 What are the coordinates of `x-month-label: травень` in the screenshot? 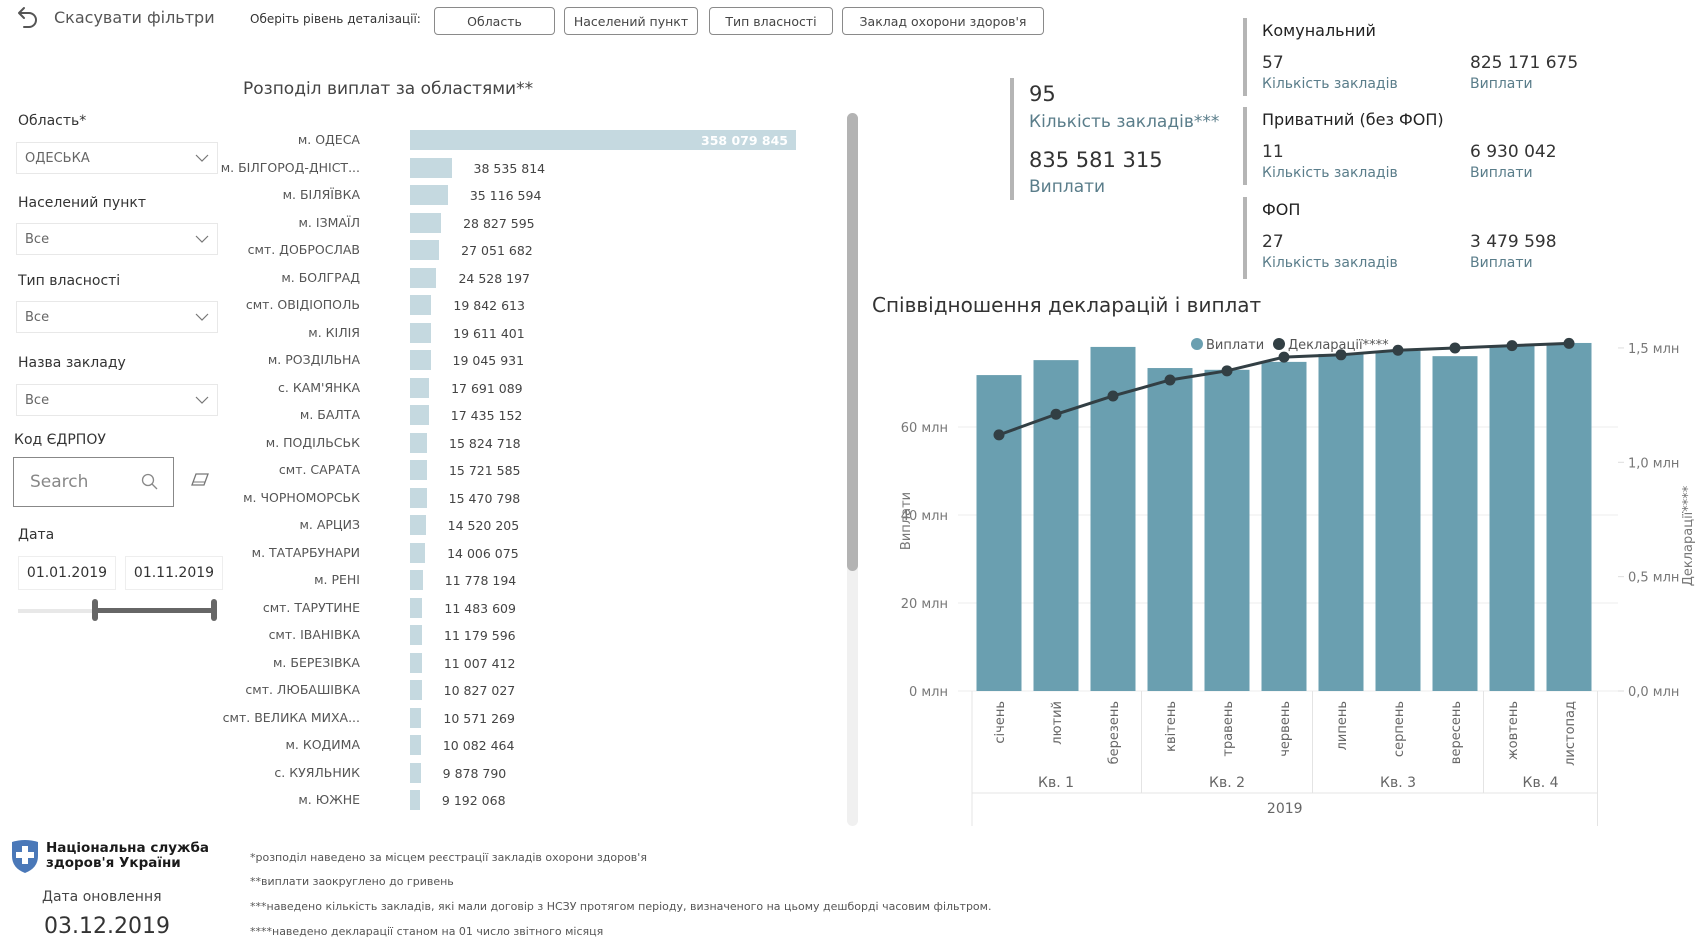 It's located at (1228, 729).